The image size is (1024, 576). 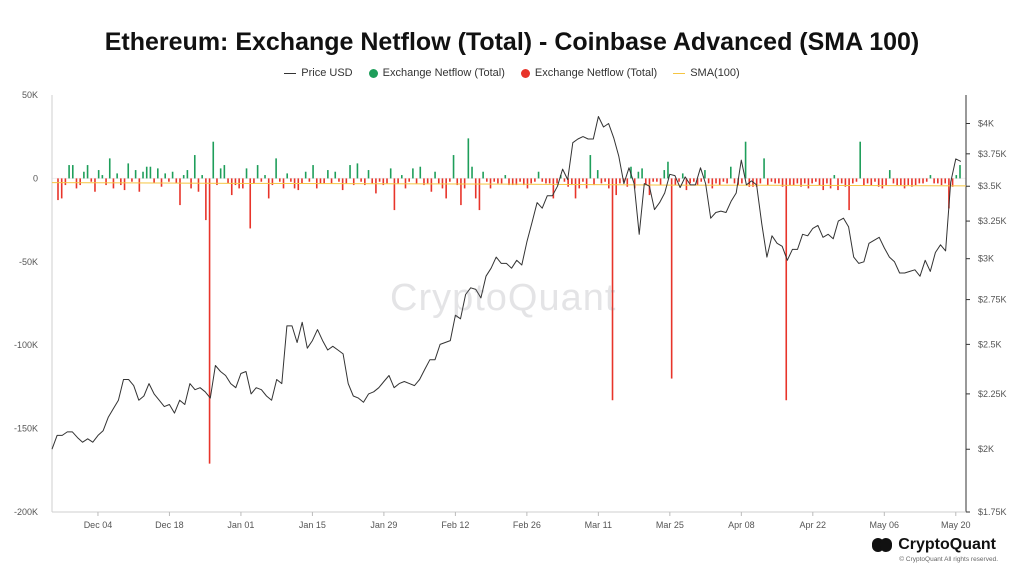 I want to click on y-right-tick-label: $3K, so click(x=986, y=259).